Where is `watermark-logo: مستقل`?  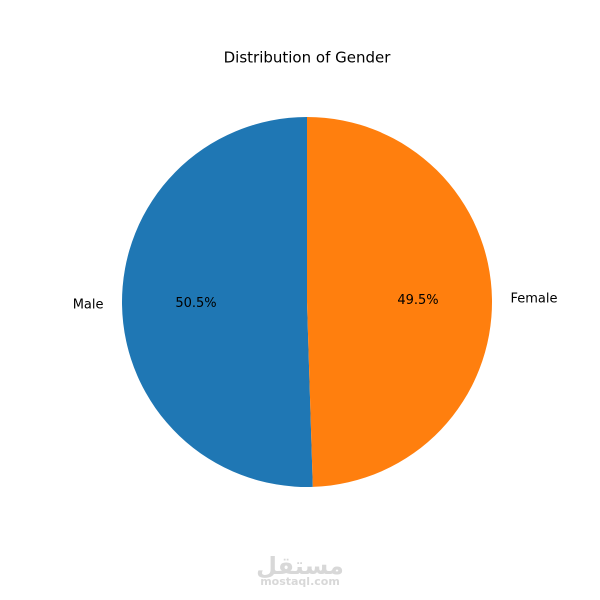
watermark-logo: مستقل is located at coordinates (300, 566).